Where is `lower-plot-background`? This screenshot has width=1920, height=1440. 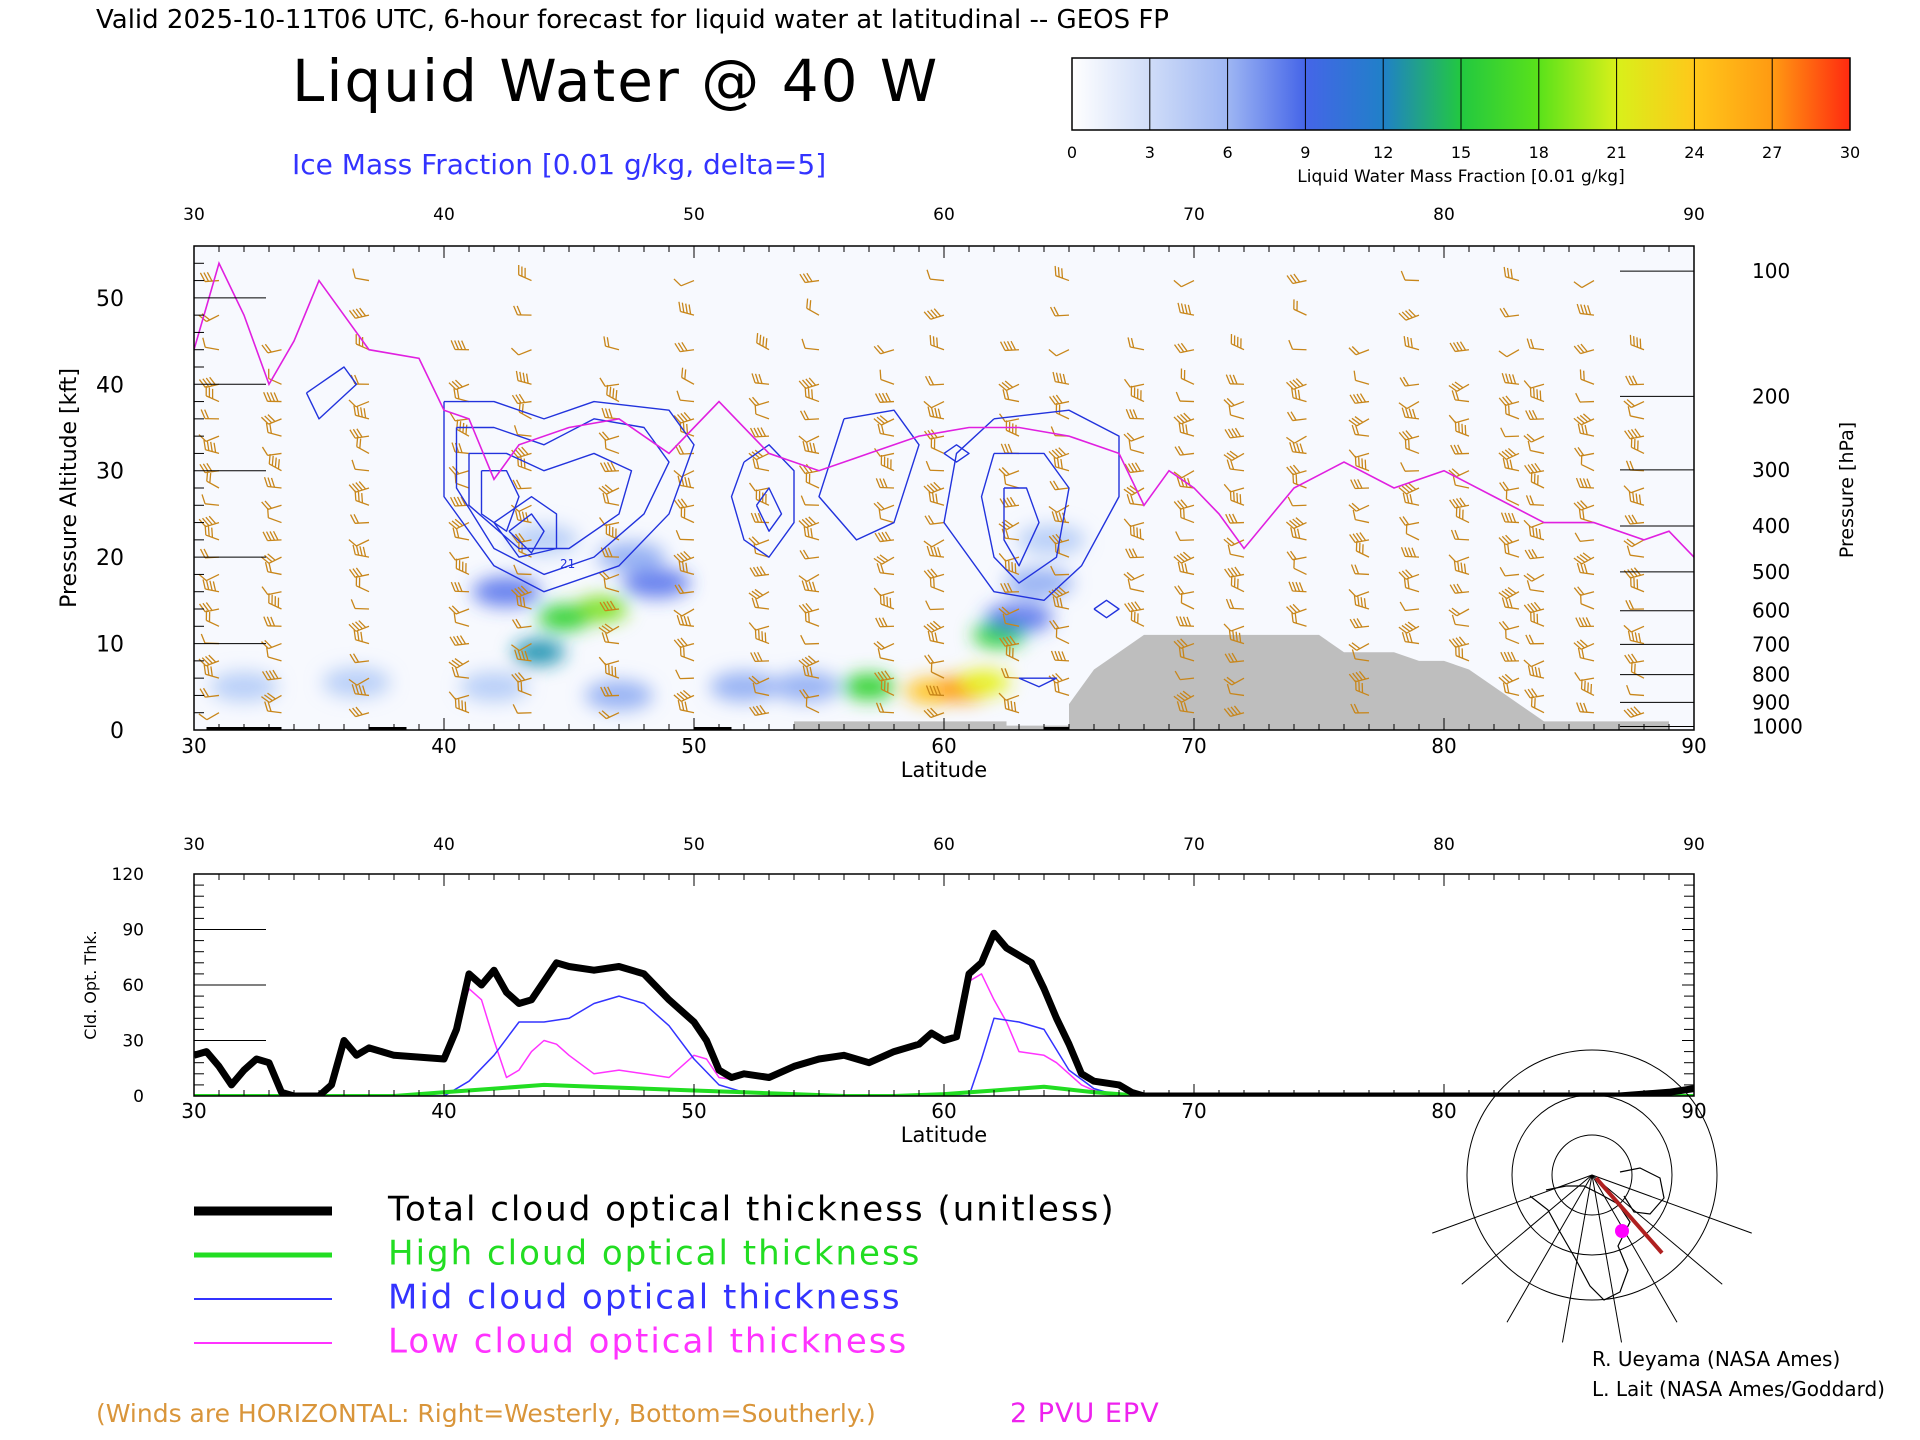 lower-plot-background is located at coordinates (944, 985).